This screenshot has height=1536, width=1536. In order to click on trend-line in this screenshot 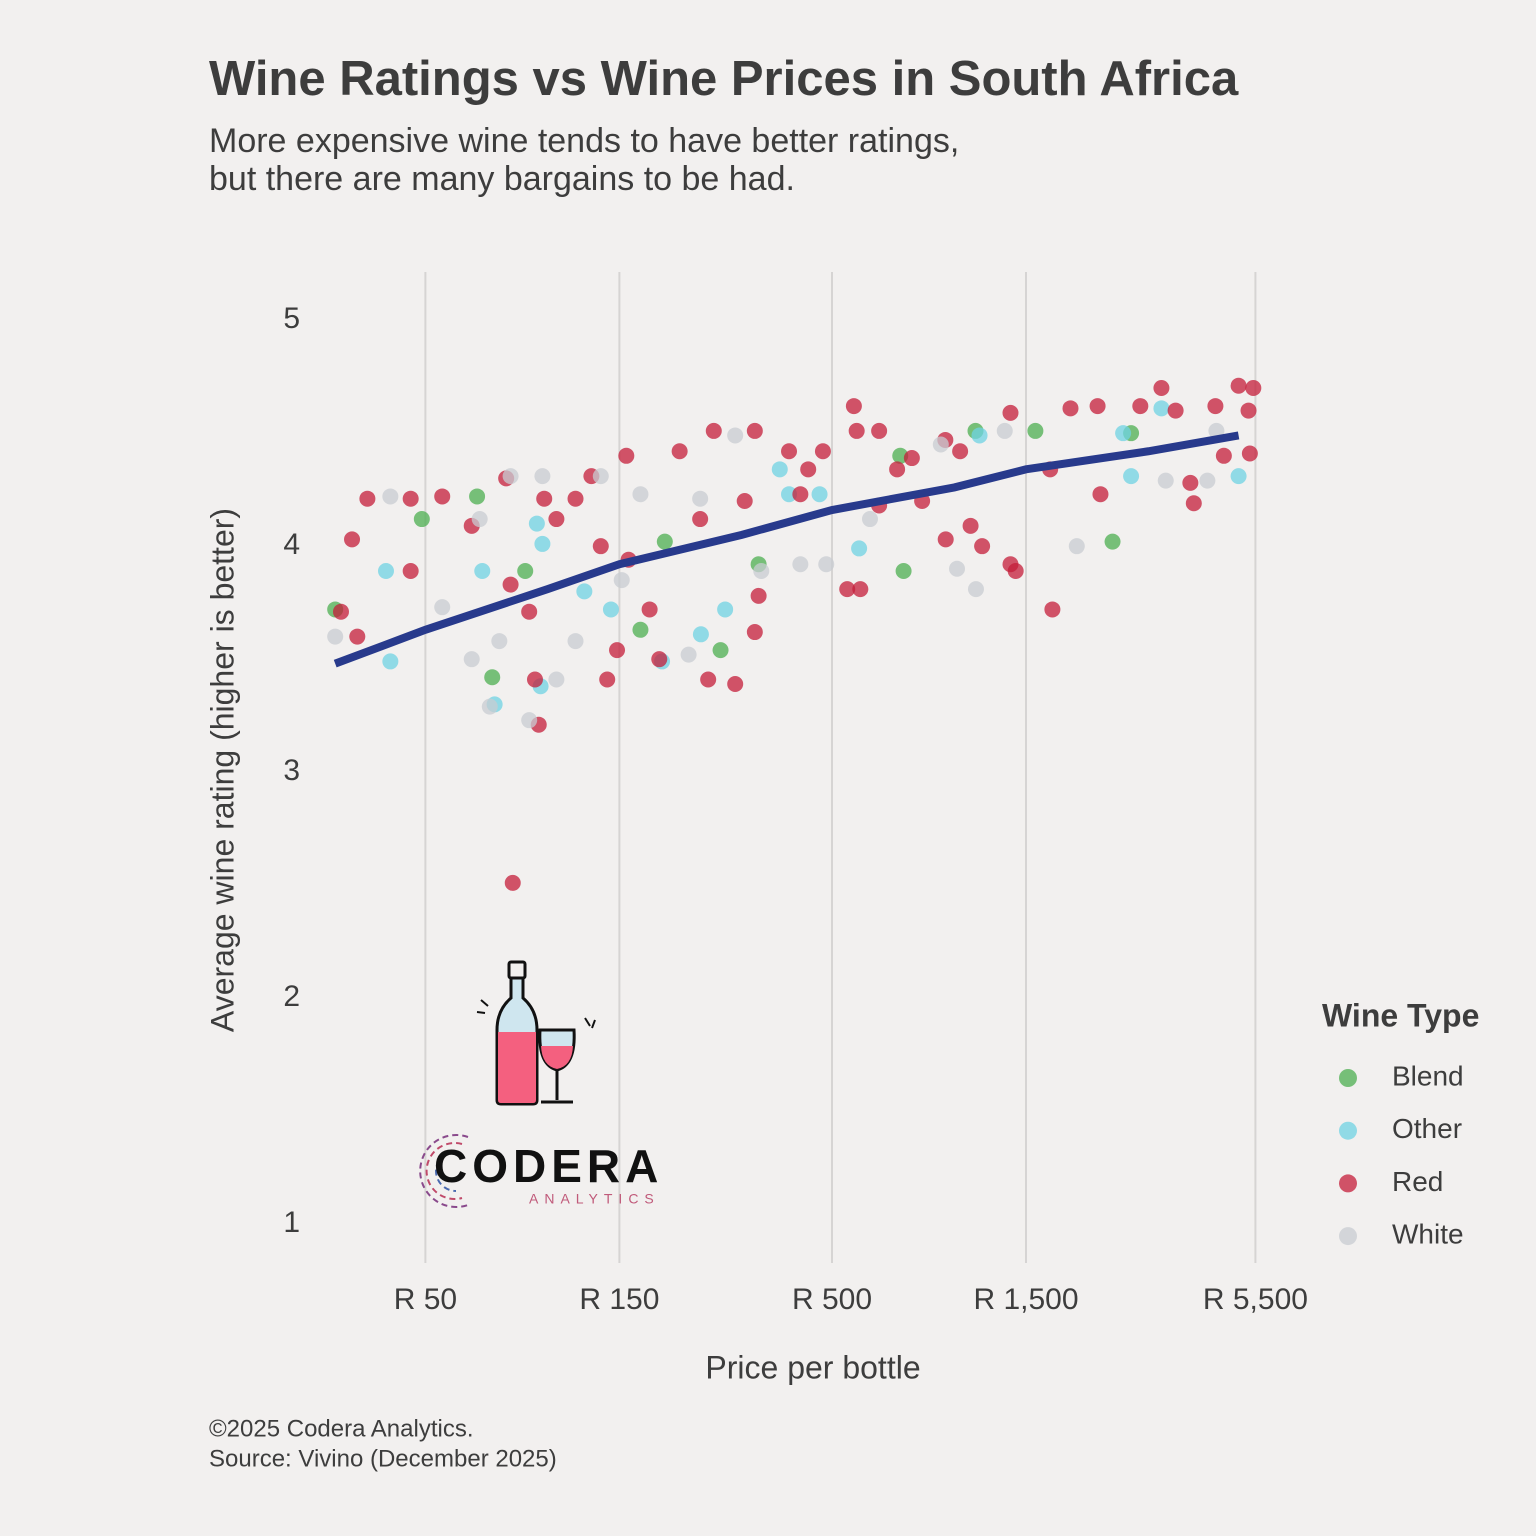, I will do `click(786, 549)`.